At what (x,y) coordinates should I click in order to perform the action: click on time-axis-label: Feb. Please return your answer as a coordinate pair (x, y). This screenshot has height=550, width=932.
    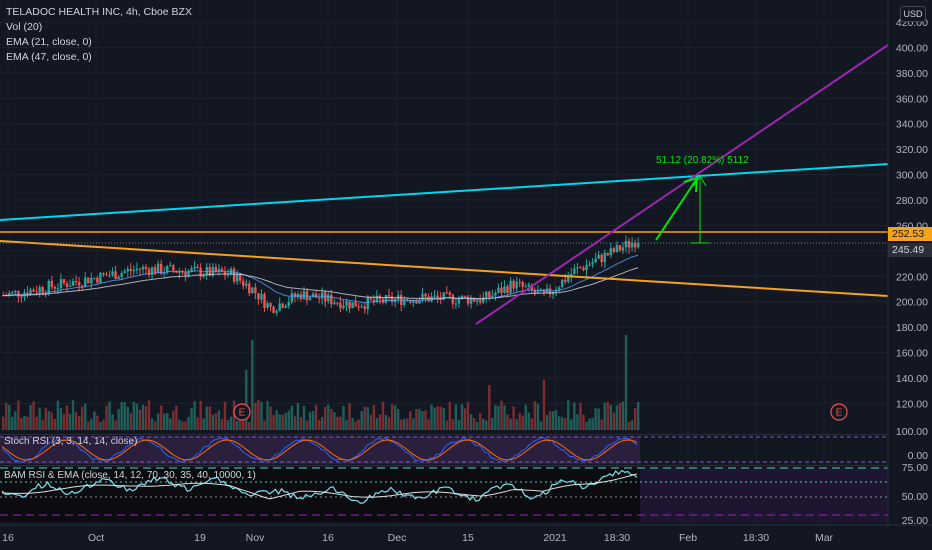
    Looking at the image, I should click on (688, 538).